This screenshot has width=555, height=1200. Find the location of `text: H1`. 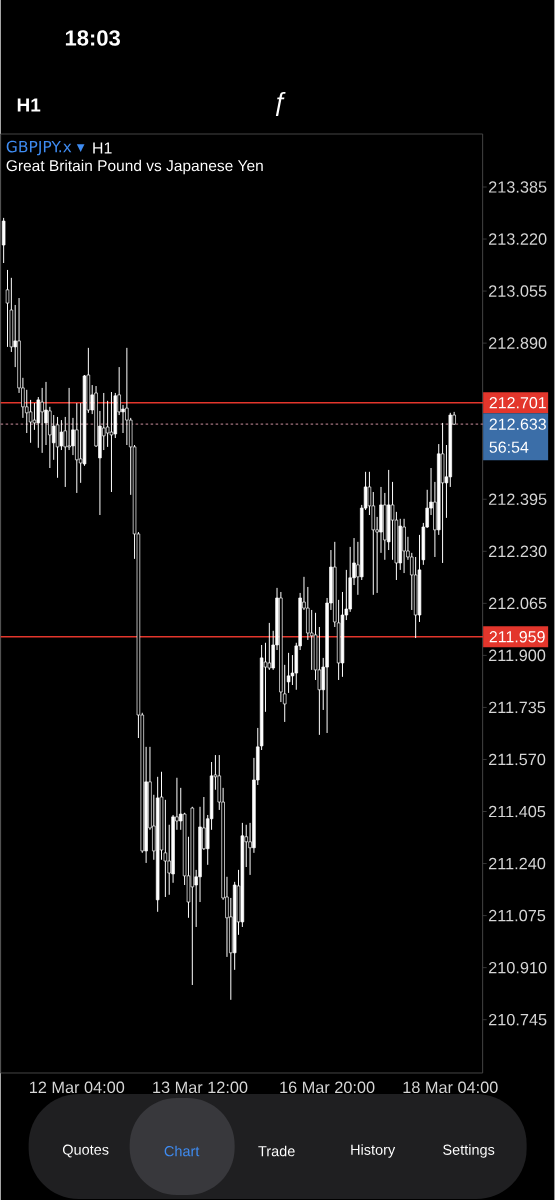

text: H1 is located at coordinates (29, 105).